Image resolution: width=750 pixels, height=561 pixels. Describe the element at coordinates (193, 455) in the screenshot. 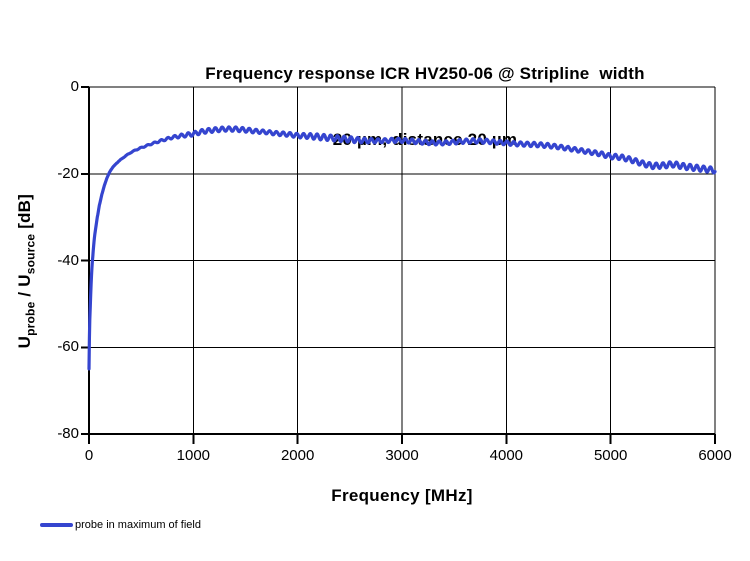

I see `x-tick-label: 1000` at that location.